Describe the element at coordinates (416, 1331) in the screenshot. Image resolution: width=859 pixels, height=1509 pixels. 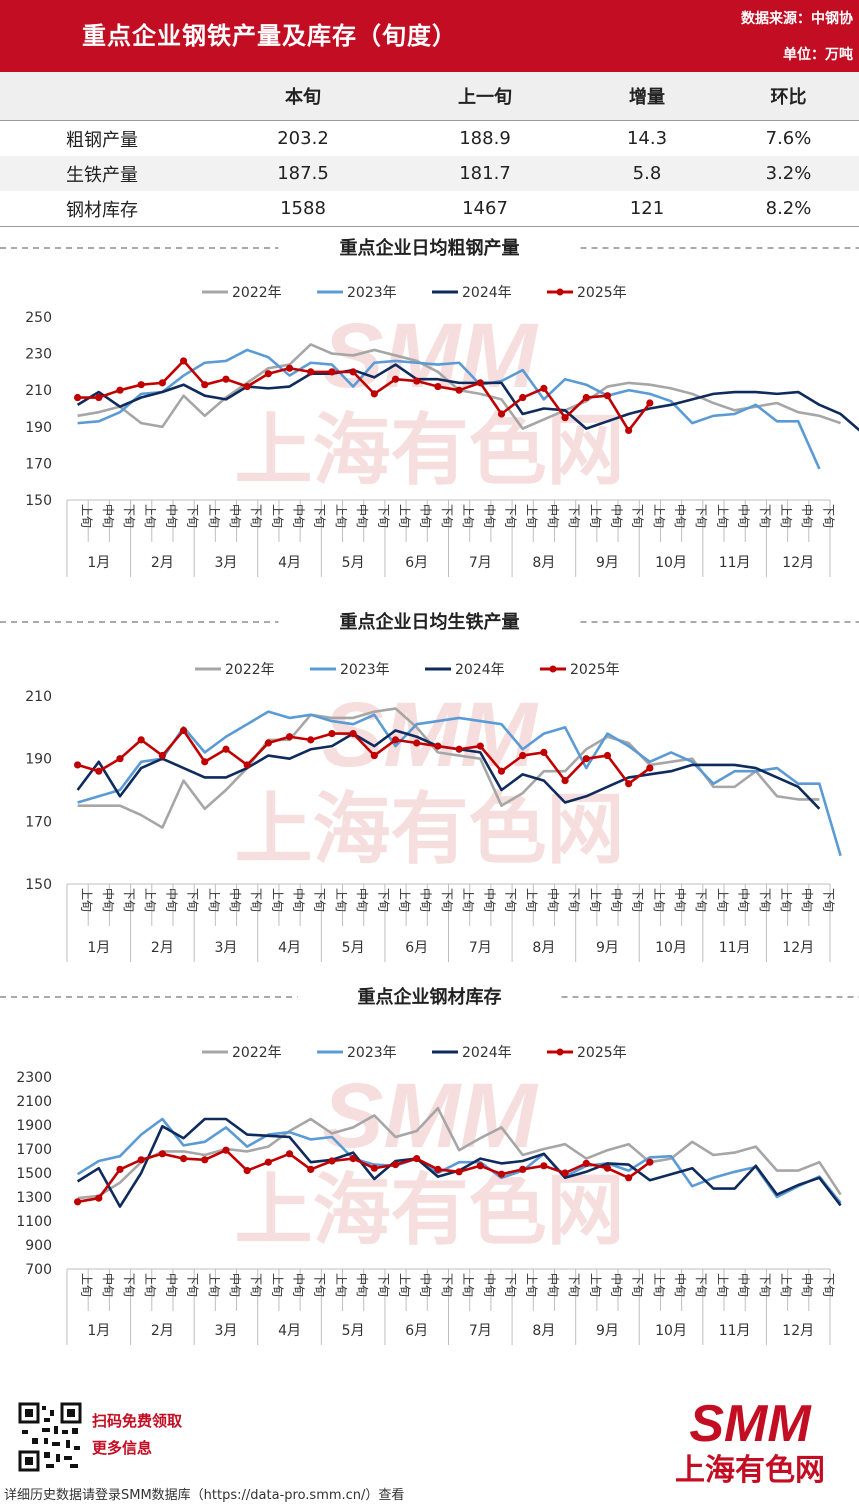
I see `month-label: 6月` at that location.